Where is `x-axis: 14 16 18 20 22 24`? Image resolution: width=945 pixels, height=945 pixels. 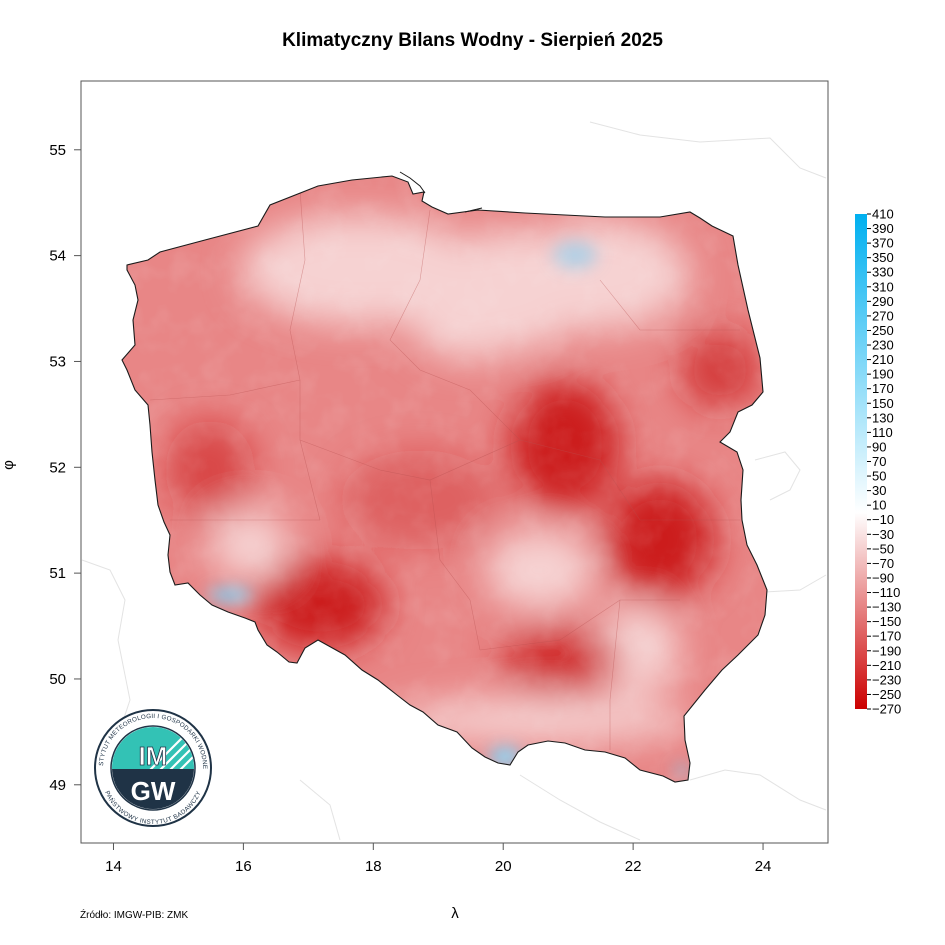 x-axis: 14 16 18 20 22 24 is located at coordinates (438, 859).